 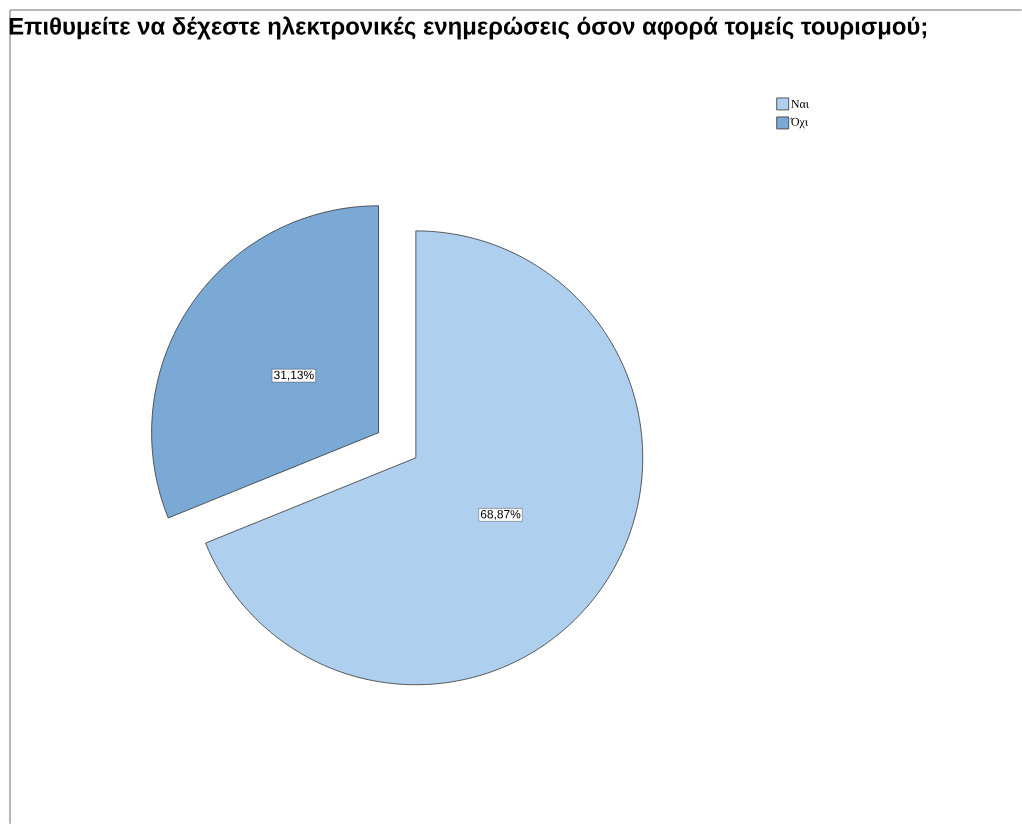 What do you see at coordinates (500, 514) in the screenshot?
I see `data-label: 68,87%` at bounding box center [500, 514].